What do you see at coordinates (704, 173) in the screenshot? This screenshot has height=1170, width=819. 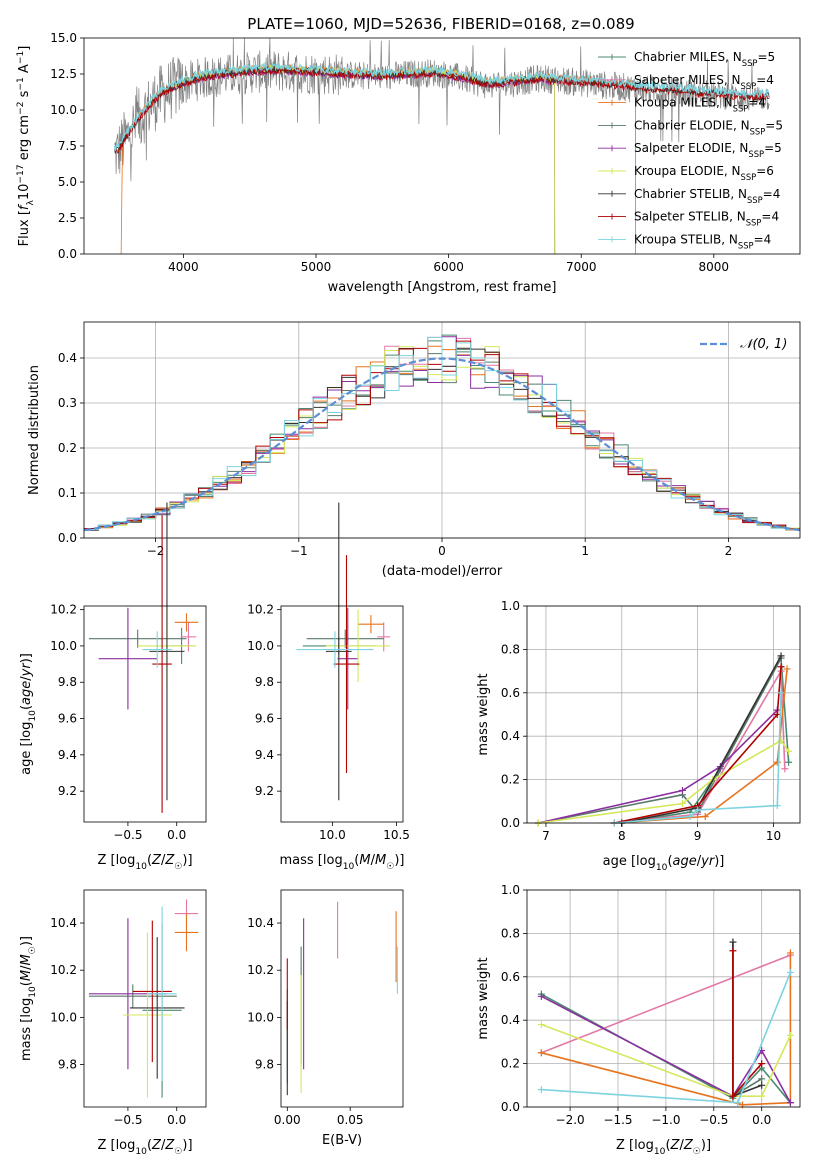 I see `legend-label: Kroupa ELODIE, NSSP=6` at bounding box center [704, 173].